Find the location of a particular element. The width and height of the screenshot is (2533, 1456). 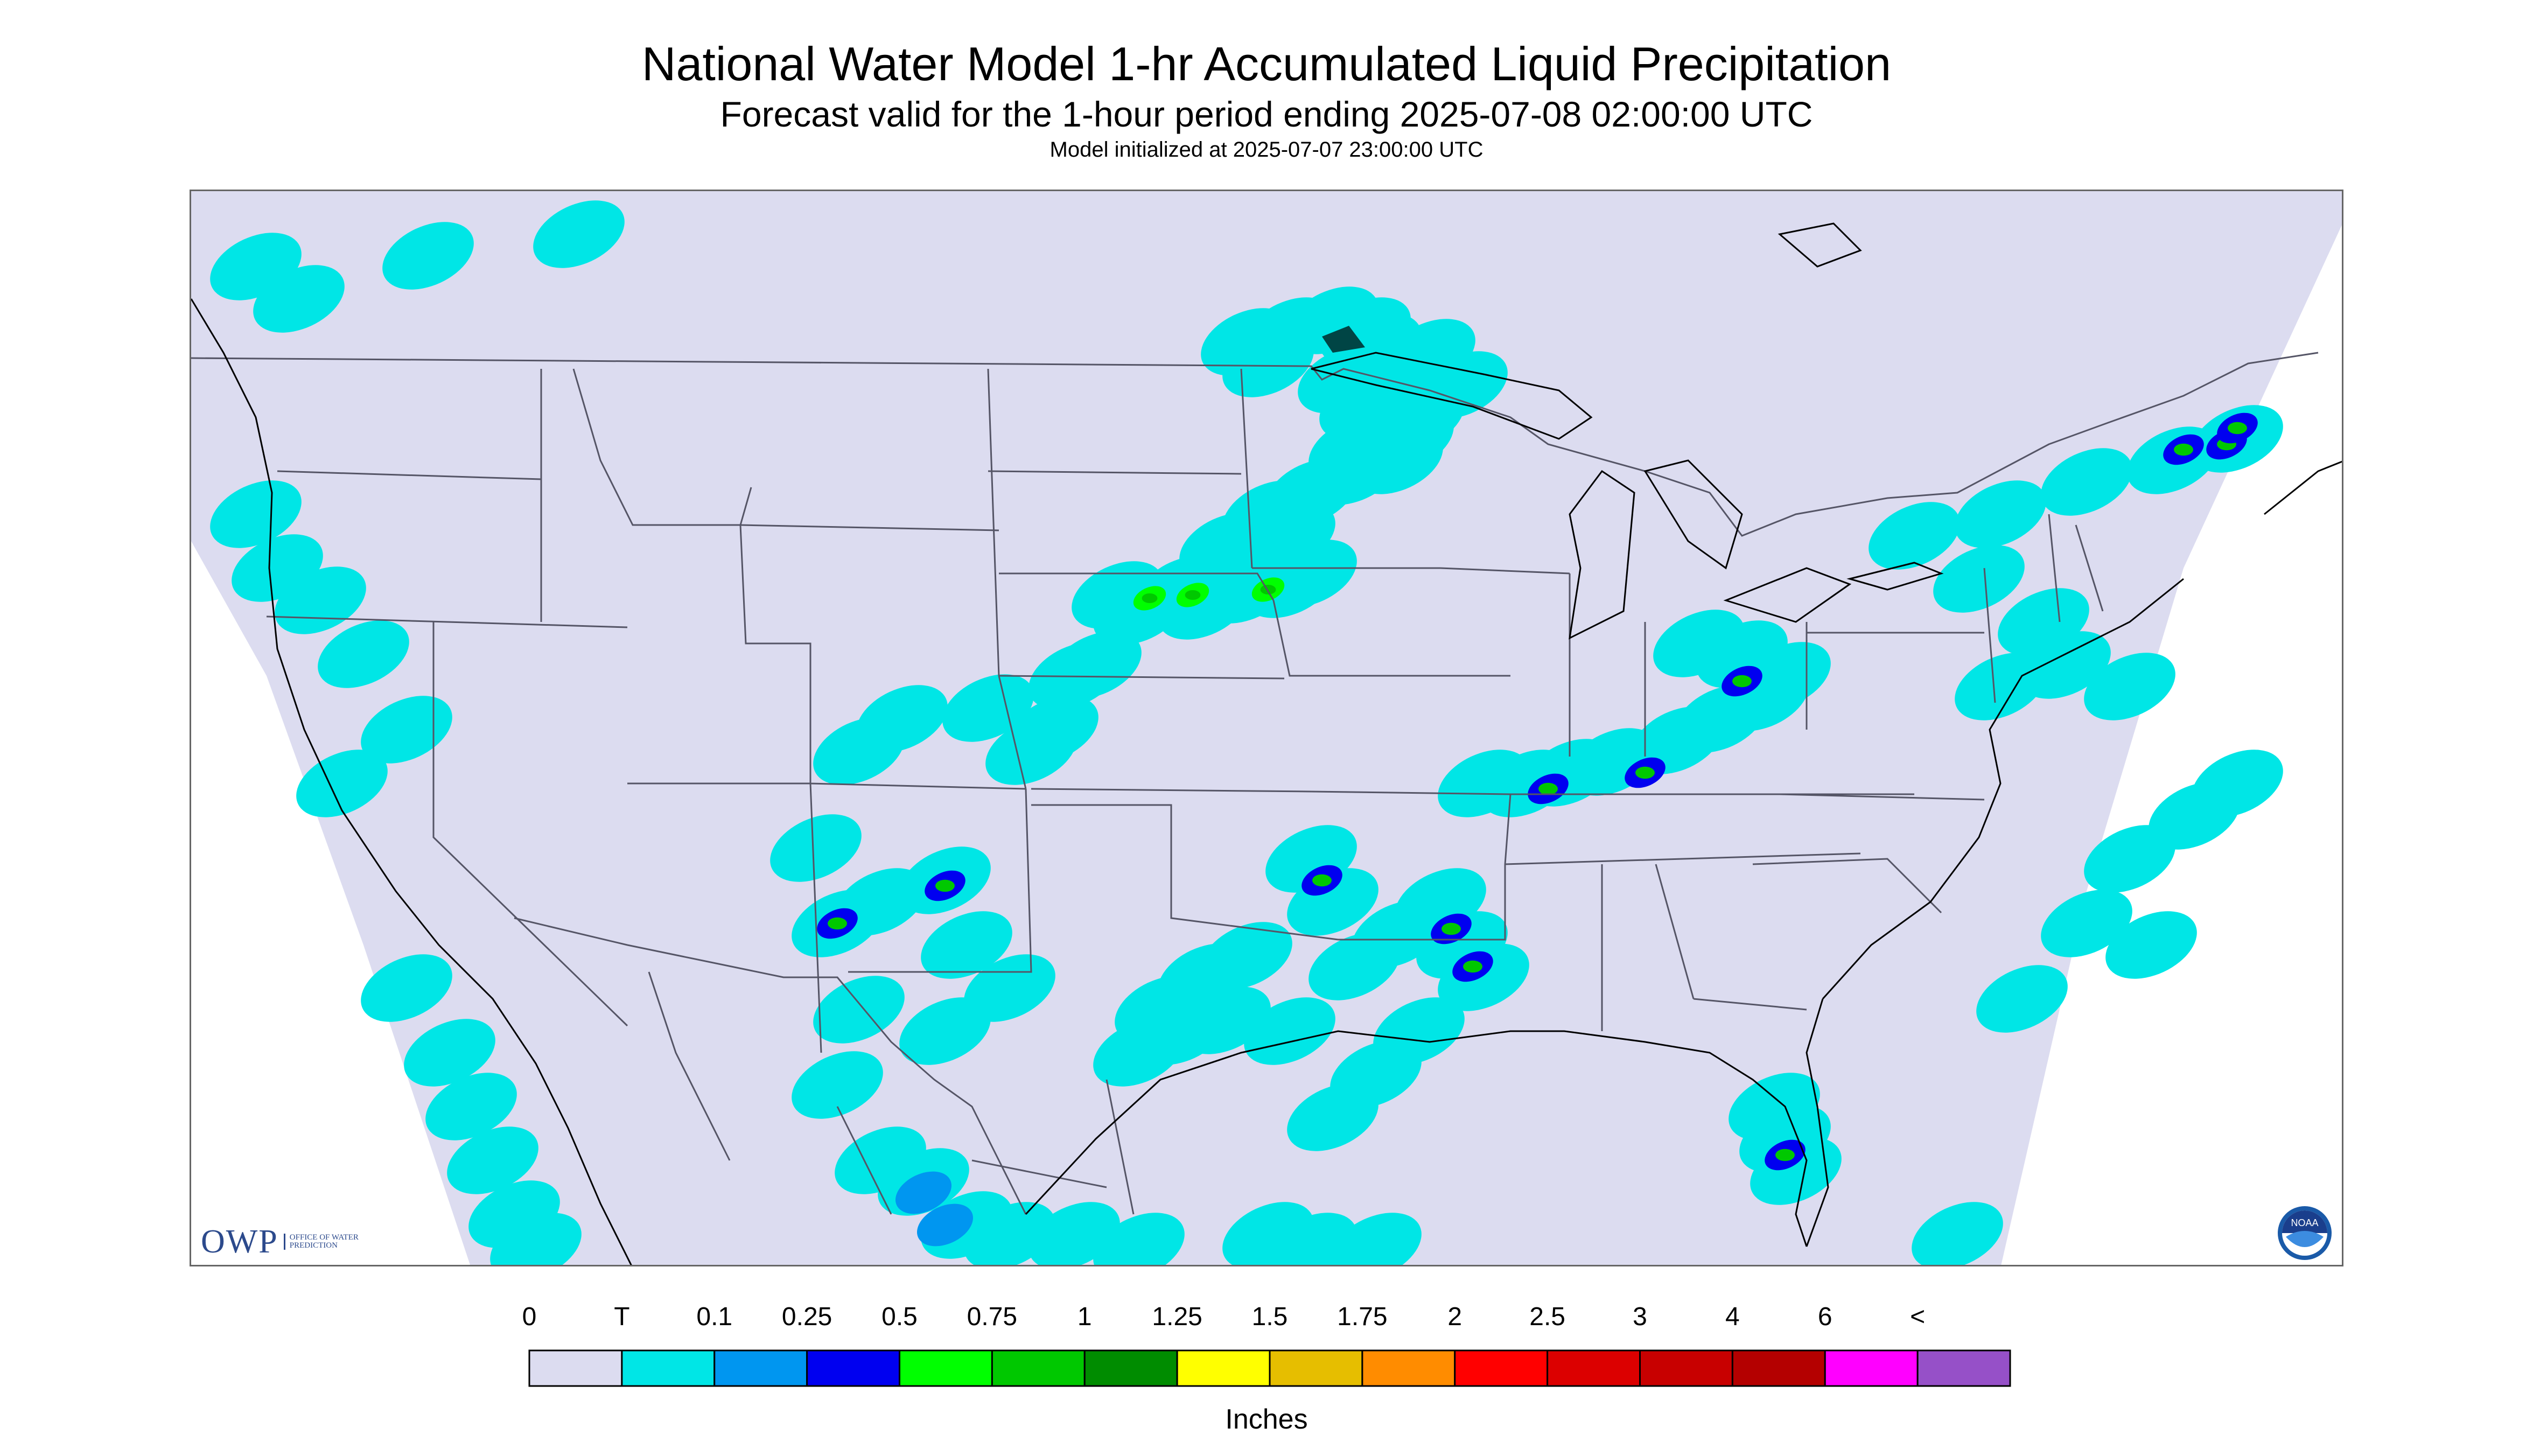

nd-mn-line is located at coordinates (1247, 468).